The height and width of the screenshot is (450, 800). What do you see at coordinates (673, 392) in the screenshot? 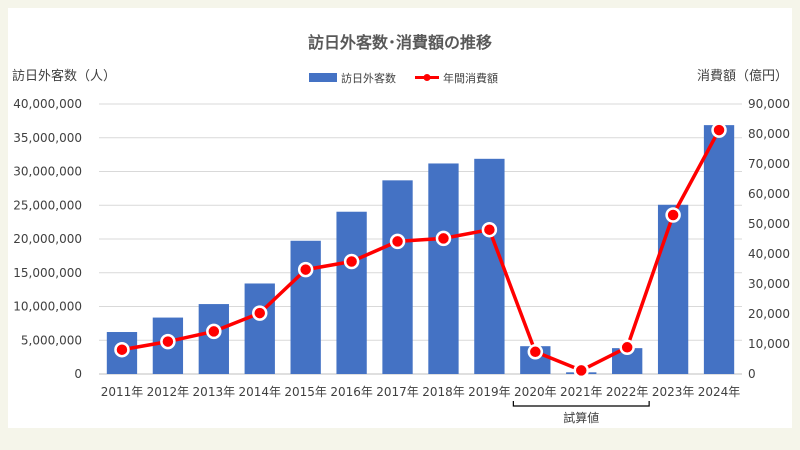
I see `x-tick-label: 2023年` at bounding box center [673, 392].